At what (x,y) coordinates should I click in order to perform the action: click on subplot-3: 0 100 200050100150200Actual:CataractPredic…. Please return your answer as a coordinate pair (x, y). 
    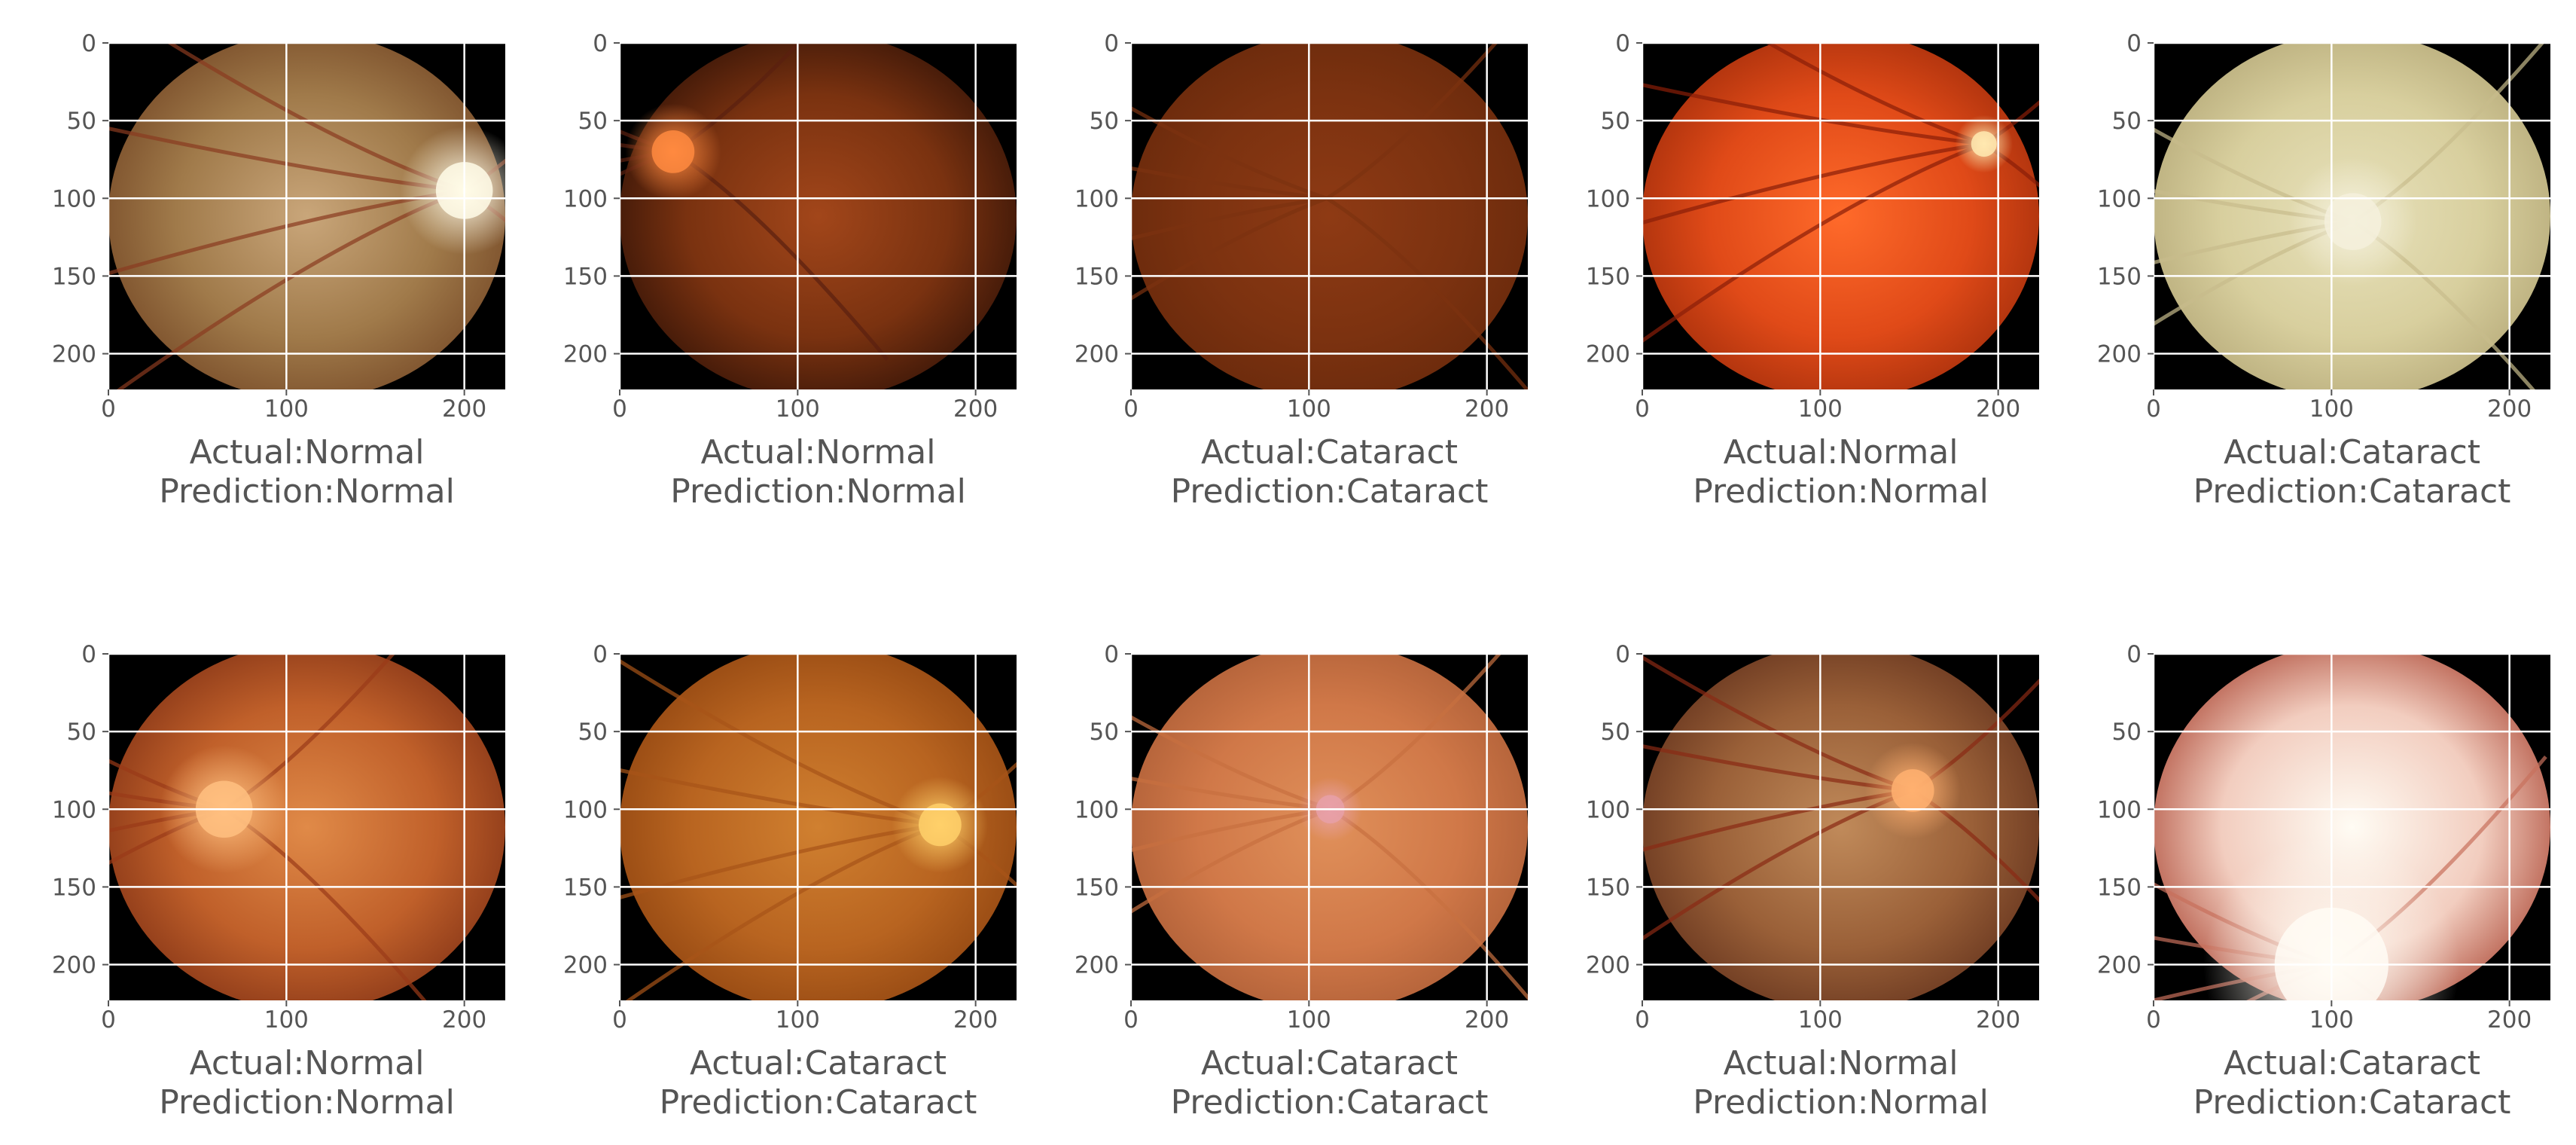
    Looking at the image, I should click on (1301, 270).